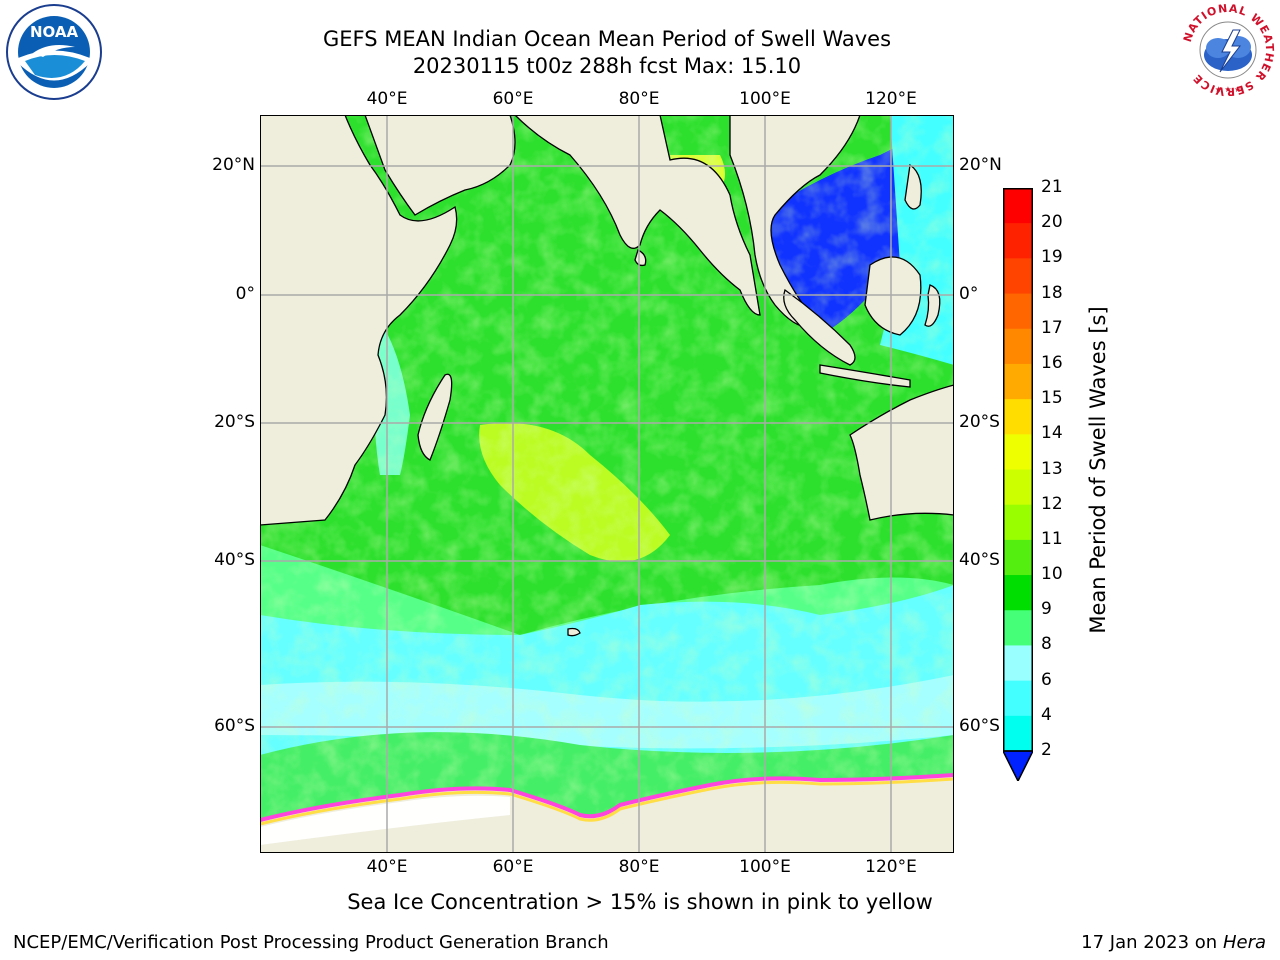  Describe the element at coordinates (245, 294) in the screenshot. I see `lat-label-left: 0°` at that location.